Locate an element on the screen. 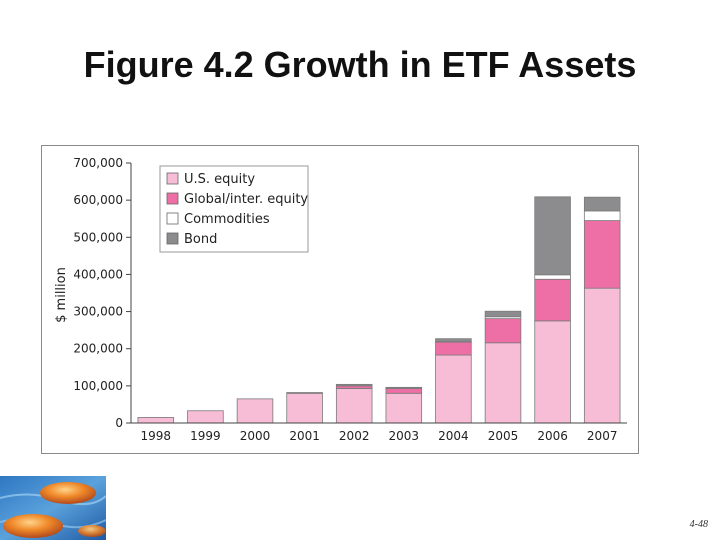 The width and height of the screenshot is (720, 540). slide-title: Figure 4.2 Growth in ETF Assets is located at coordinates (360, 64).